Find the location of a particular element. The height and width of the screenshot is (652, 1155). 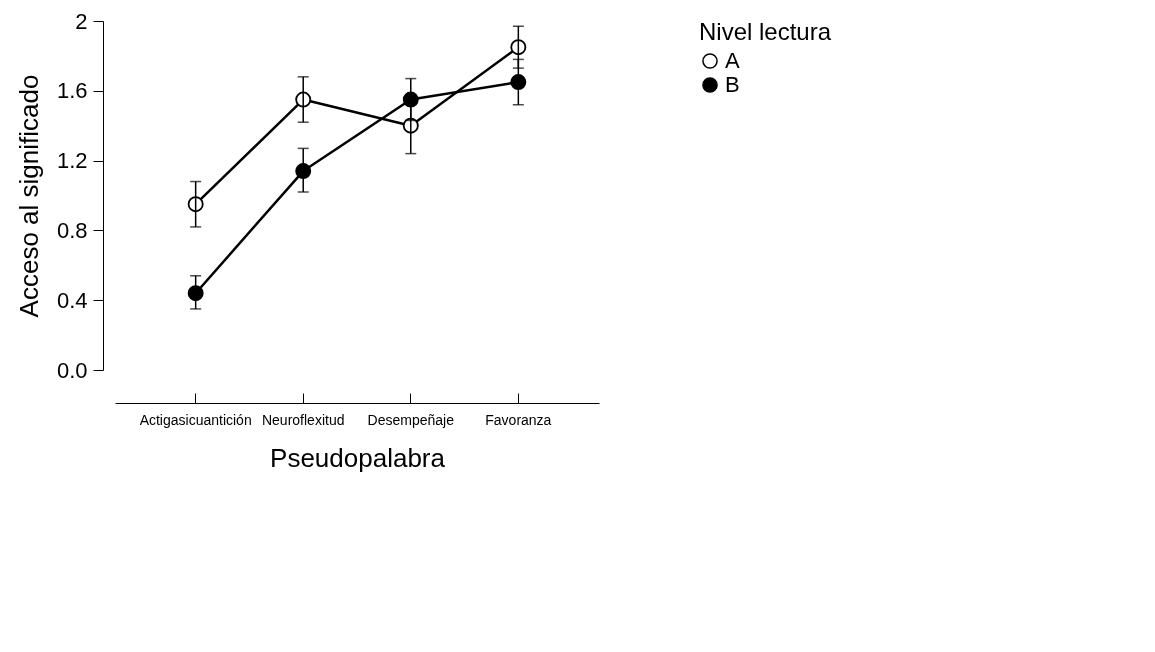

legend-title: Nivel lectura is located at coordinates (765, 31).